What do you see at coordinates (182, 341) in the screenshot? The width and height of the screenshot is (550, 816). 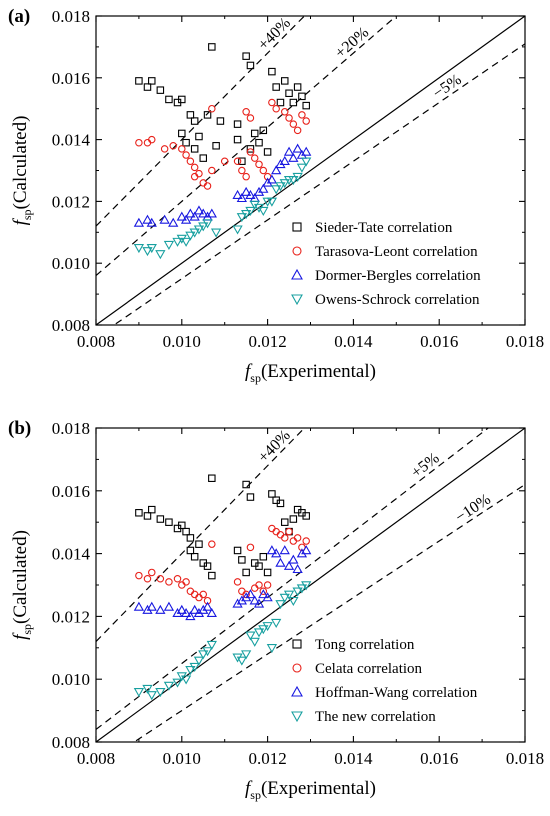 I see `x-tick-label: 0.010` at bounding box center [182, 341].